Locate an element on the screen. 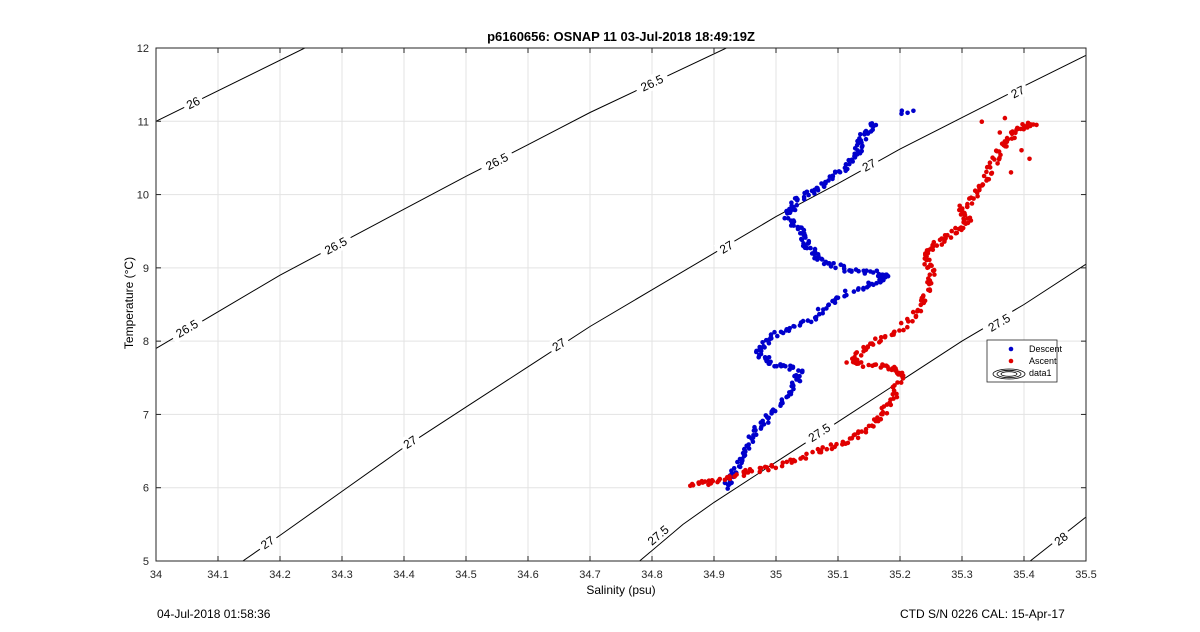 This screenshot has width=1200, height=632. x-tick-label: 34.5 is located at coordinates (465, 575).